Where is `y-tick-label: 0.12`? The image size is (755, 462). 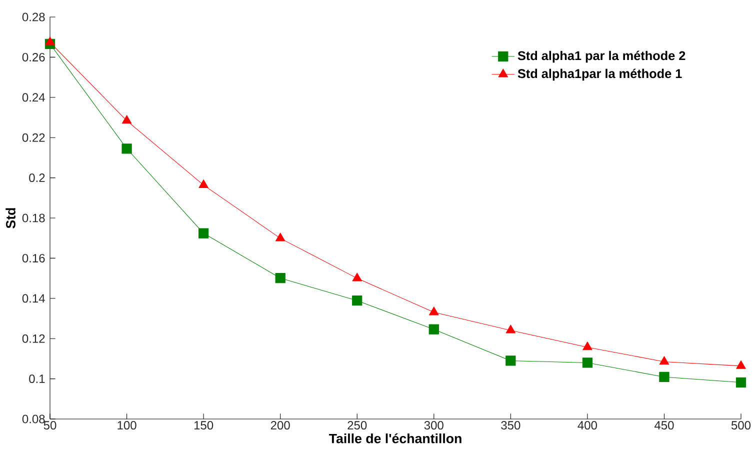 y-tick-label: 0.12 is located at coordinates (33, 338).